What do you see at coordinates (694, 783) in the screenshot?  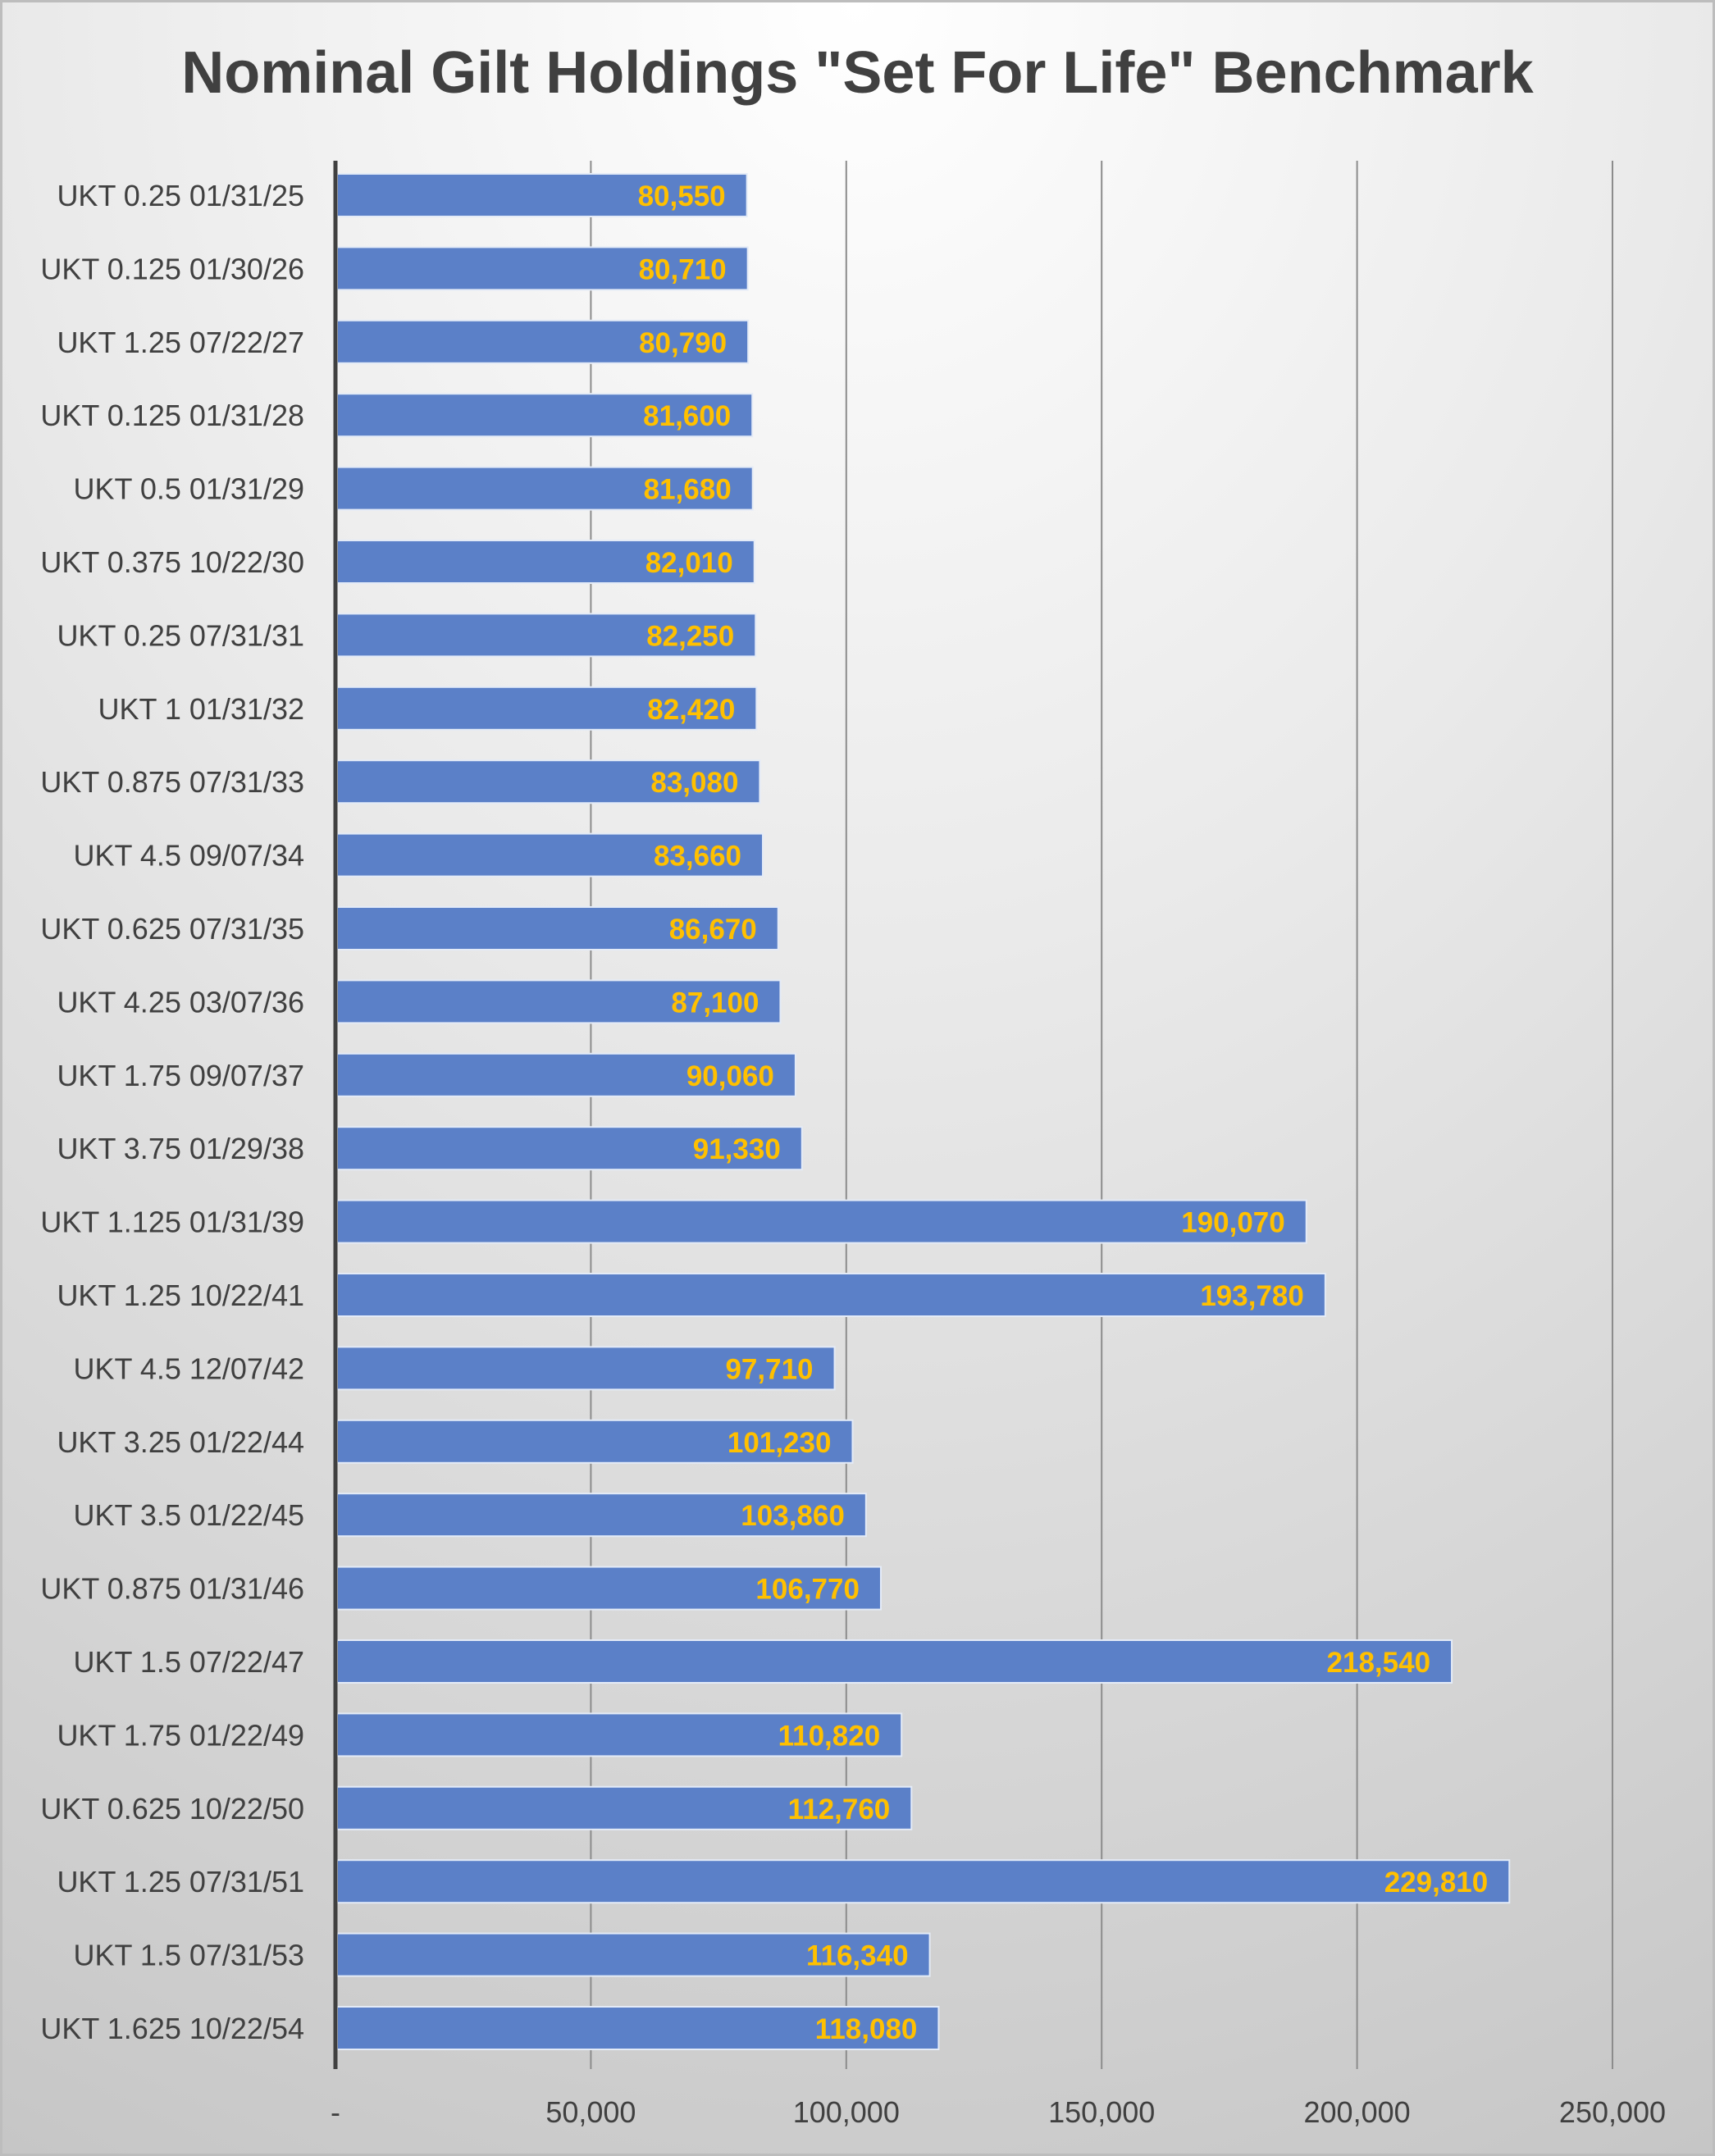 I see `data-label: 83,080` at bounding box center [694, 783].